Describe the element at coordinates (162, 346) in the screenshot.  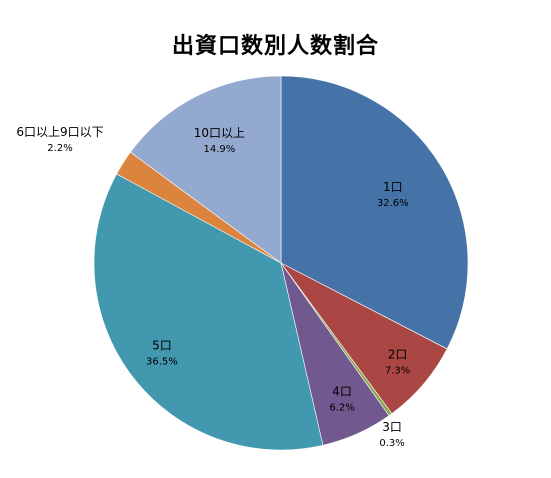
I see `slice-label: 5口` at that location.